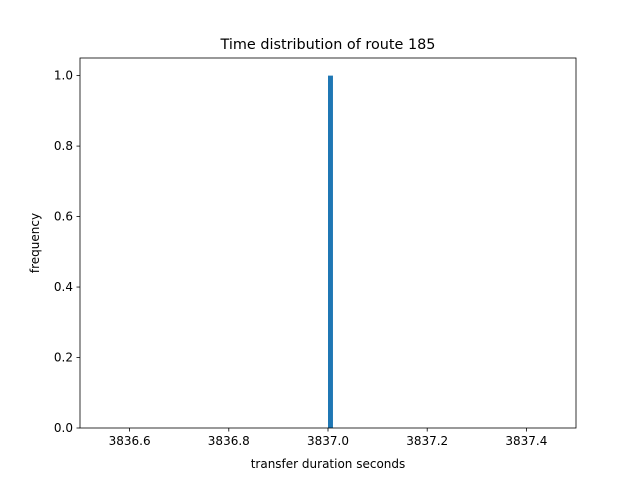 Image resolution: width=640 pixels, height=480 pixels. I want to click on x-tick-label-0: 3836.6, so click(130, 441).